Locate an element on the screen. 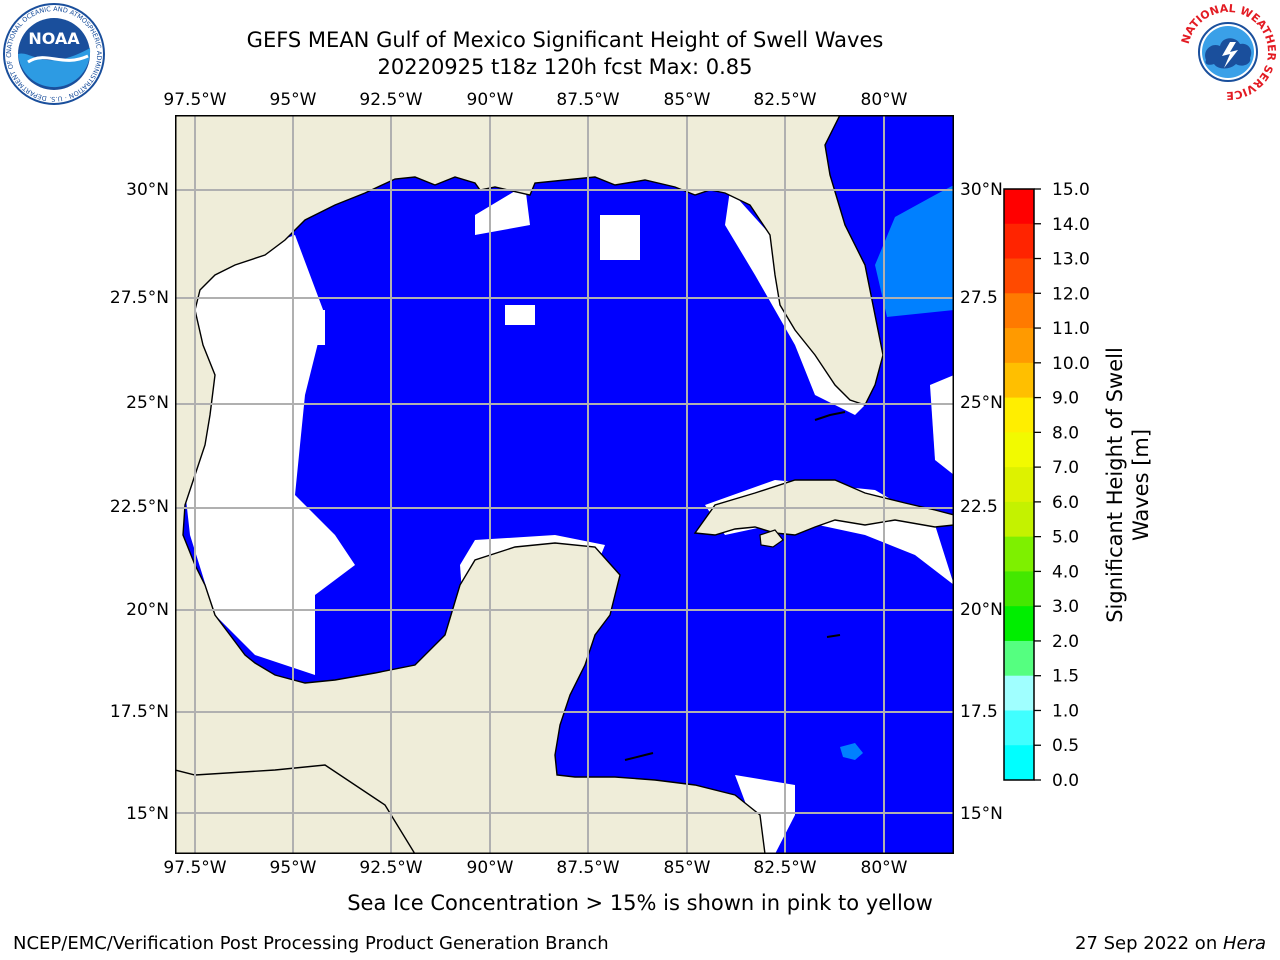 The width and height of the screenshot is (1280, 960). lat-label-right: 27.5 is located at coordinates (979, 298).